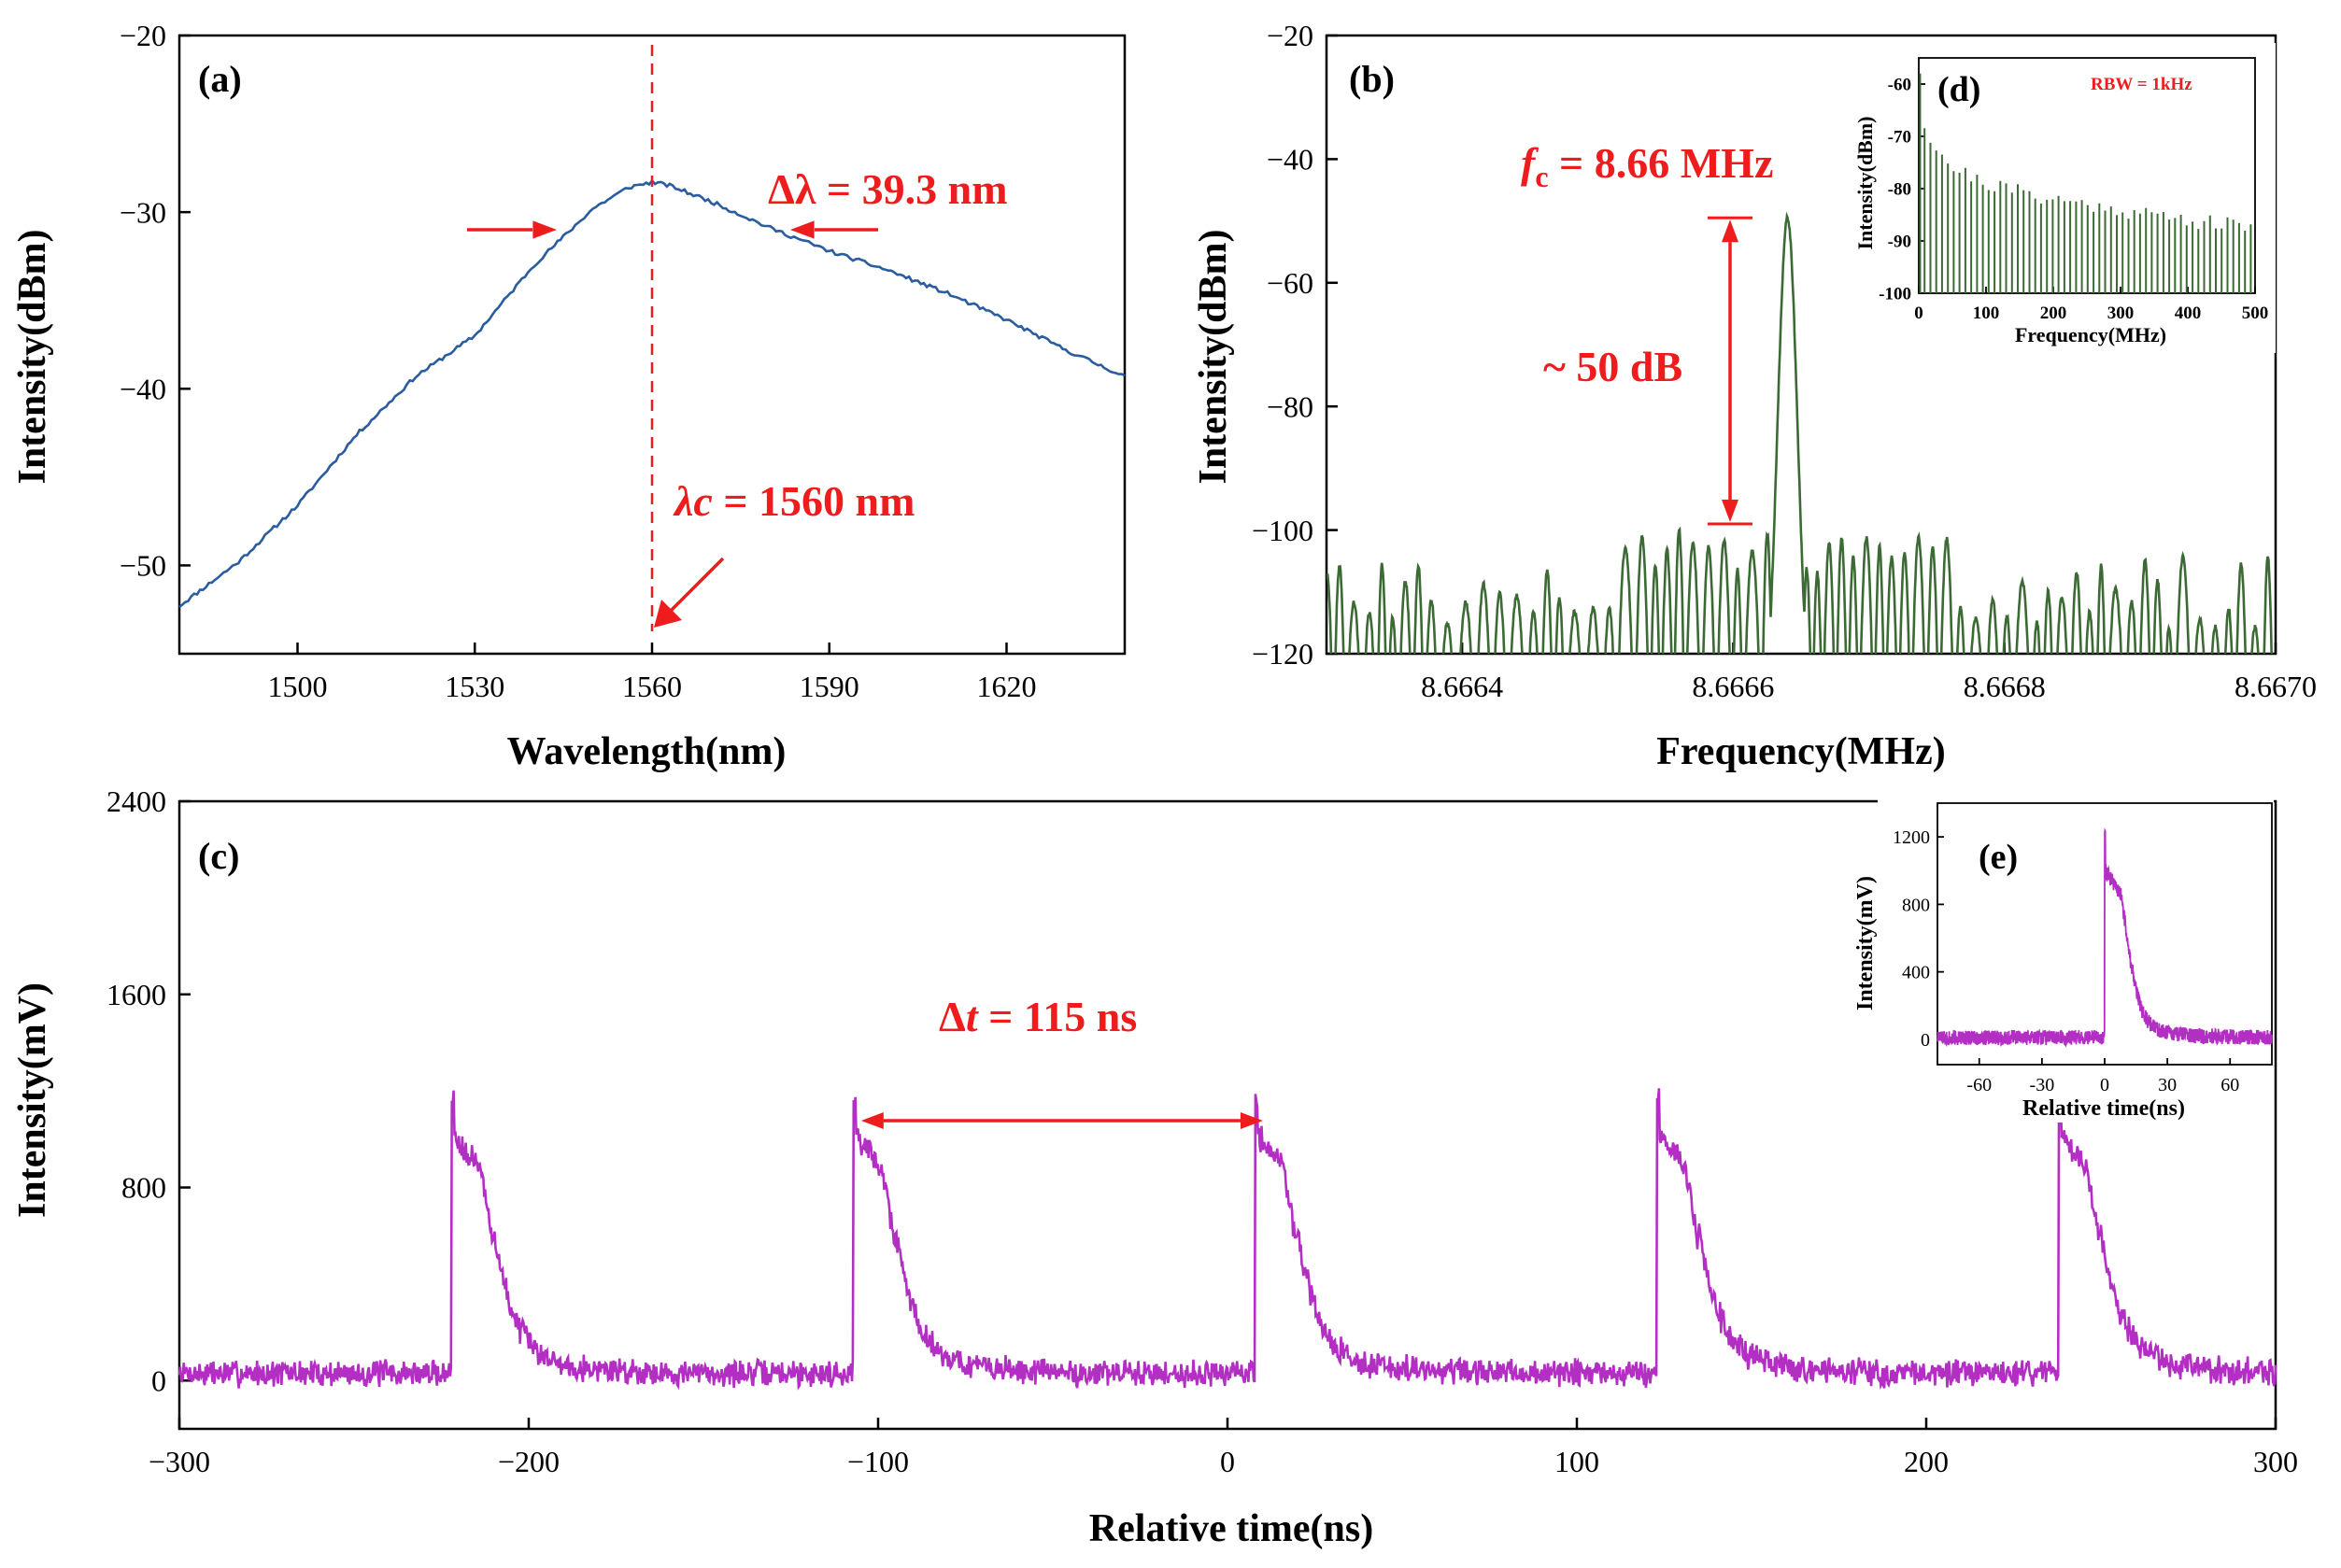  Describe the element at coordinates (474, 686) in the screenshot. I see `panel-a-xtick-label: 1530` at that location.